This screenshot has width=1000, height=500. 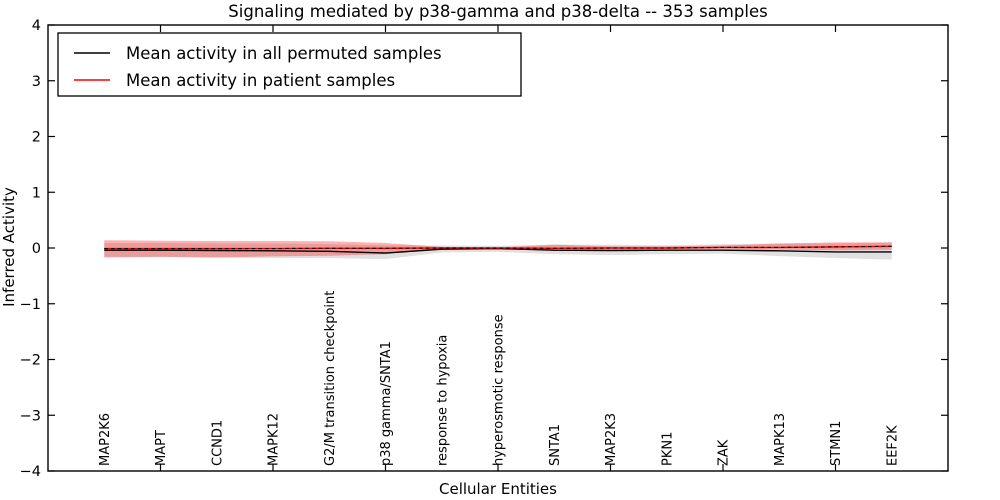 I want to click on category-label-11: ZAK, so click(x=724, y=452).